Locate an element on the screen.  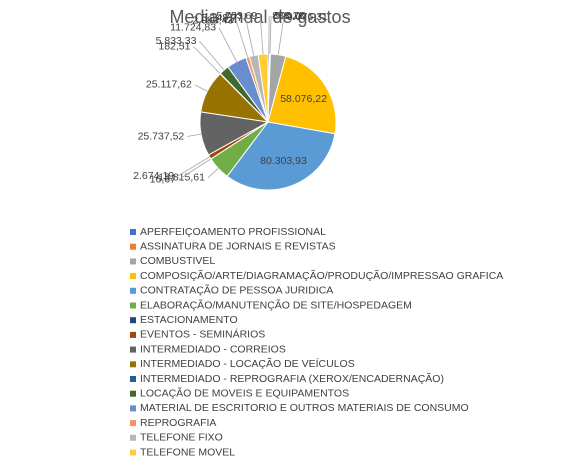
legend-label: ELABORAÇÃO/MANUTENÇÃO DE SITE/HOSPEDAGEM is located at coordinates (276, 304).